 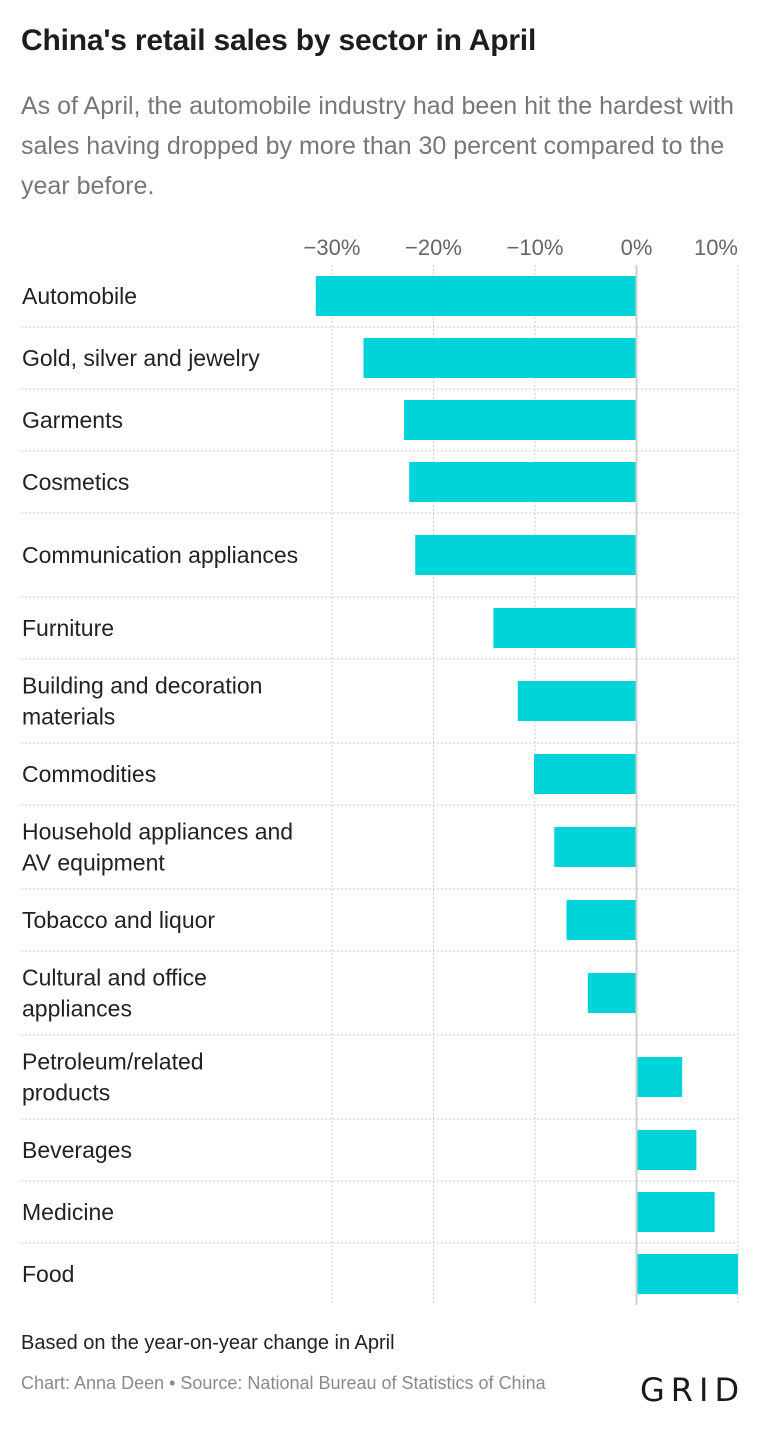 What do you see at coordinates (118, 920) in the screenshot?
I see `category-label: Tobacco and liquor` at bounding box center [118, 920].